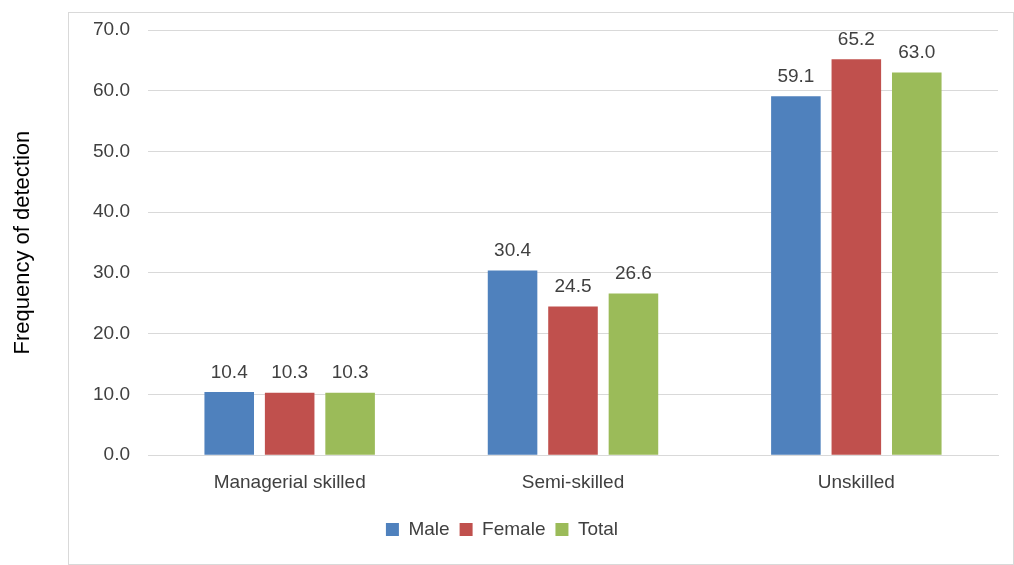 The height and width of the screenshot is (565, 1014). Describe the element at coordinates (796, 75) in the screenshot. I see `data-label: 59.1` at that location.